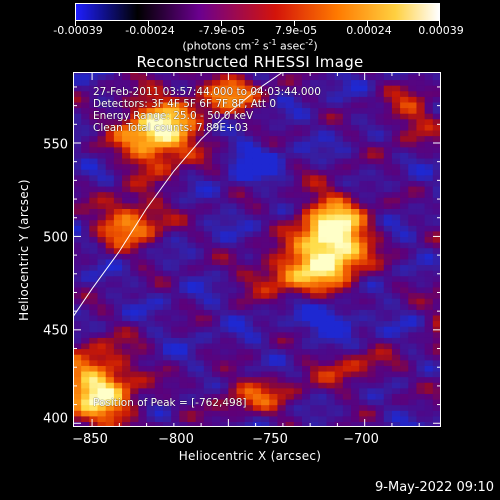 The height and width of the screenshot is (500, 500). I want to click on y-tick-label: 400, so click(55, 419).